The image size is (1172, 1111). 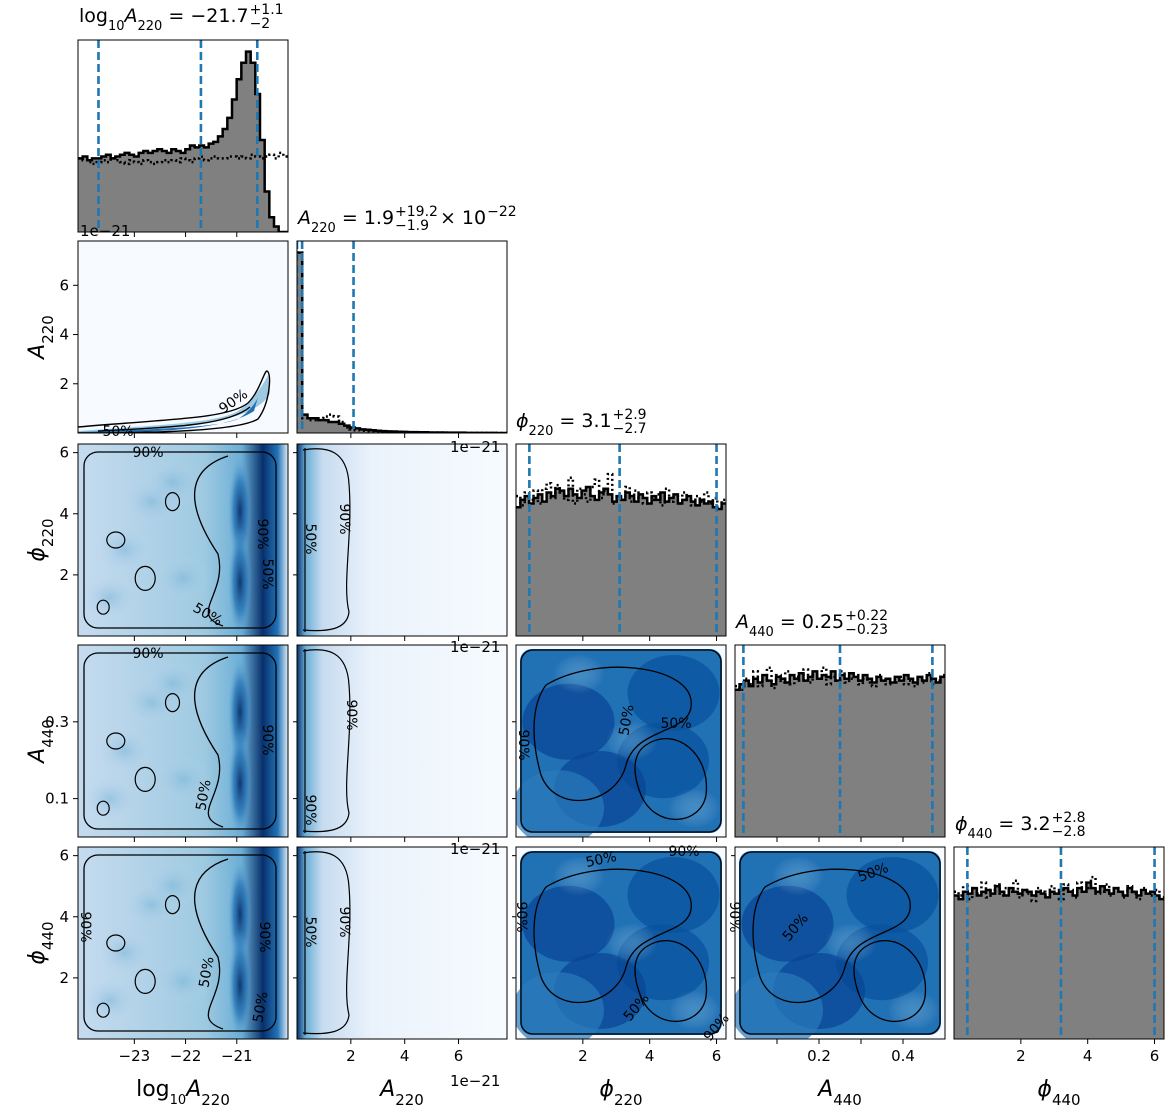 I want to click on density-panel-log10A220-vs-A440, so click(x=183, y=741).